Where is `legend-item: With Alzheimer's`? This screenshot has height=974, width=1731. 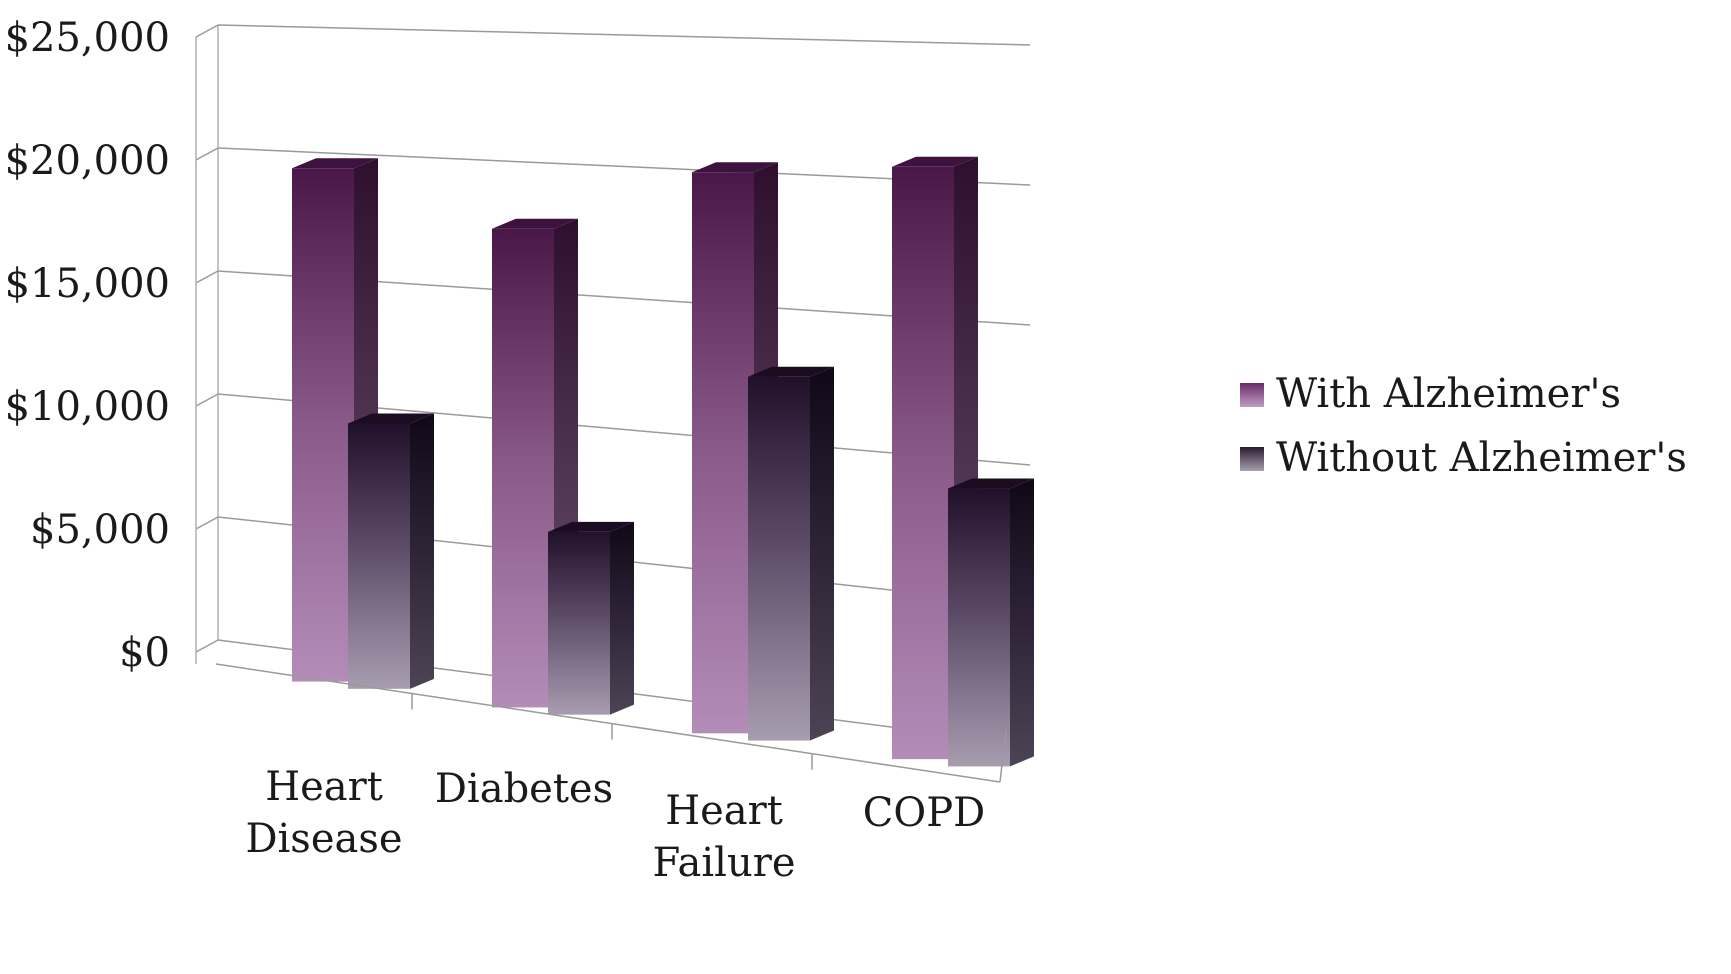 legend-item: With Alzheimer's is located at coordinates (1430, 394).